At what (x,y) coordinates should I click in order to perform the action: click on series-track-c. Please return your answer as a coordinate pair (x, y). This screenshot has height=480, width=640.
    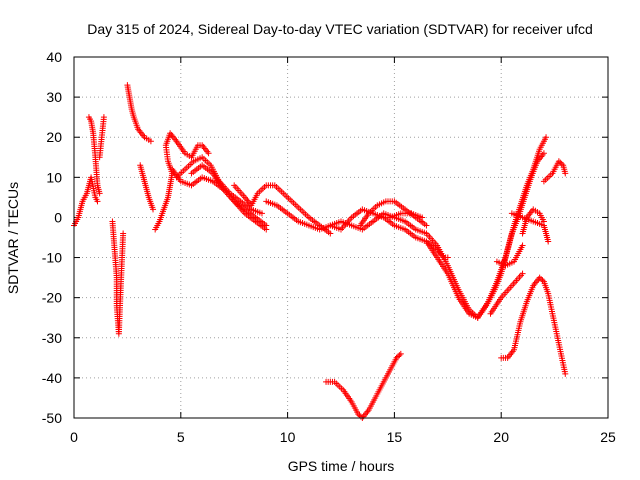
    Looking at the image, I should click on (101, 137).